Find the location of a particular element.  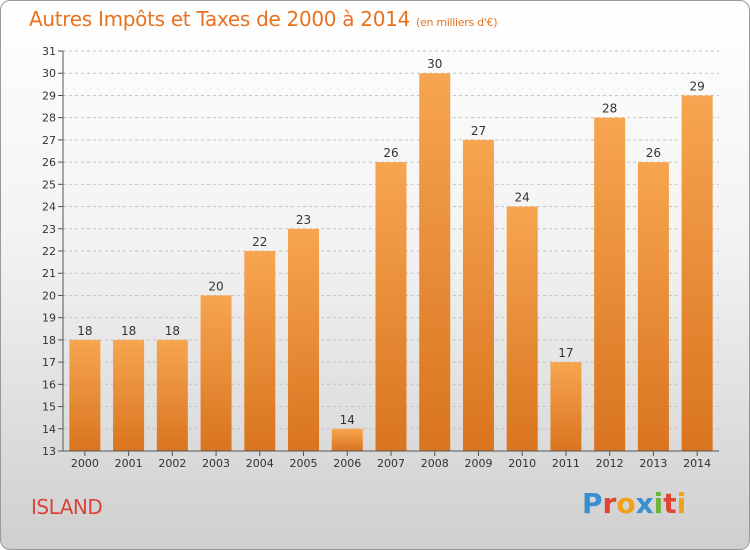

data-label: 17 is located at coordinates (565, 353).